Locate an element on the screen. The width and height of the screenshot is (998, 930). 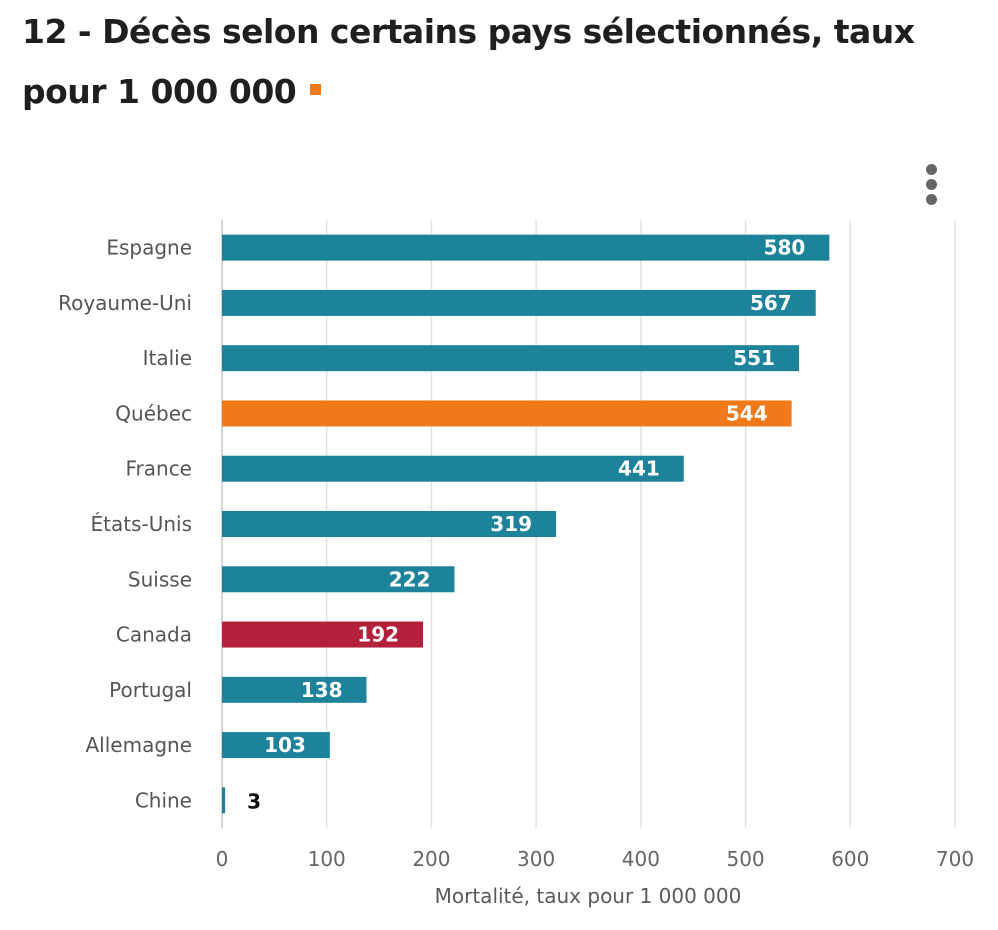
data-label: 138 is located at coordinates (322, 690).